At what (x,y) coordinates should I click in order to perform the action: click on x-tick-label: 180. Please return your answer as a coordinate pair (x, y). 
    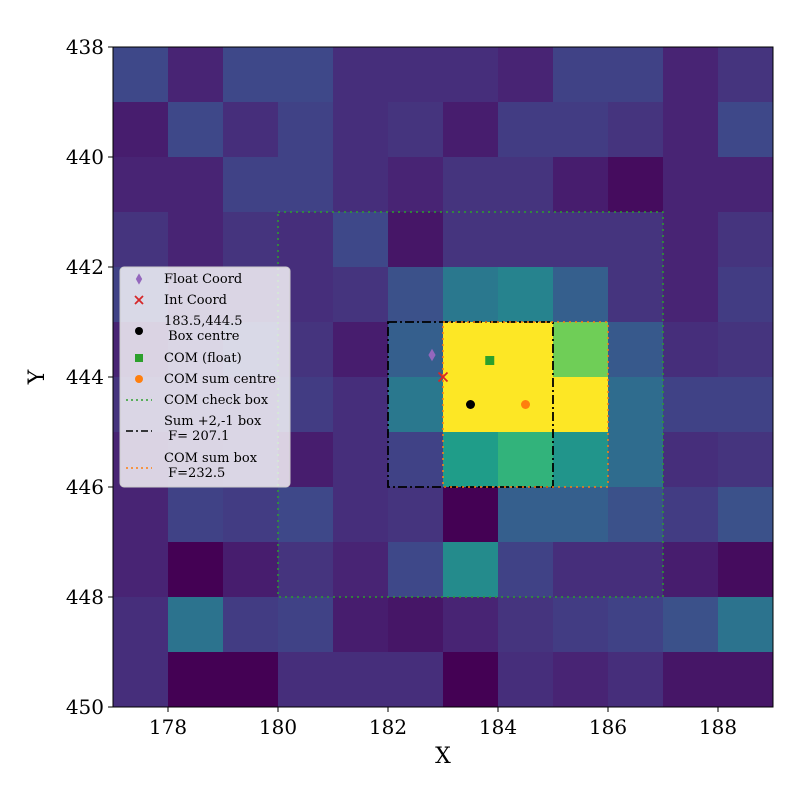
    Looking at the image, I should click on (278, 727).